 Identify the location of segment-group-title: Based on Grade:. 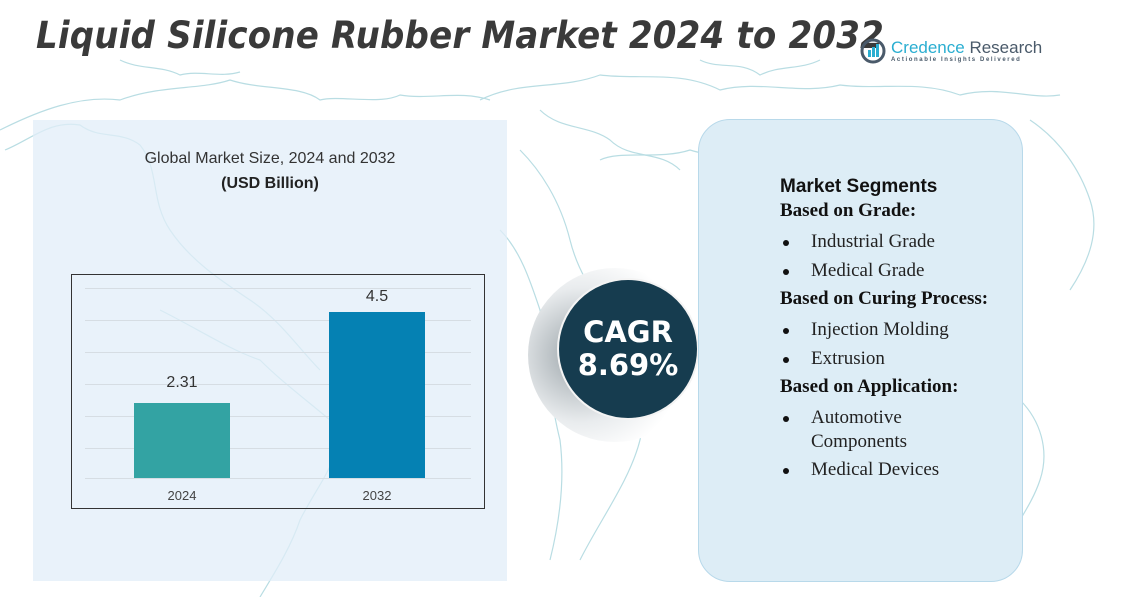
(848, 210).